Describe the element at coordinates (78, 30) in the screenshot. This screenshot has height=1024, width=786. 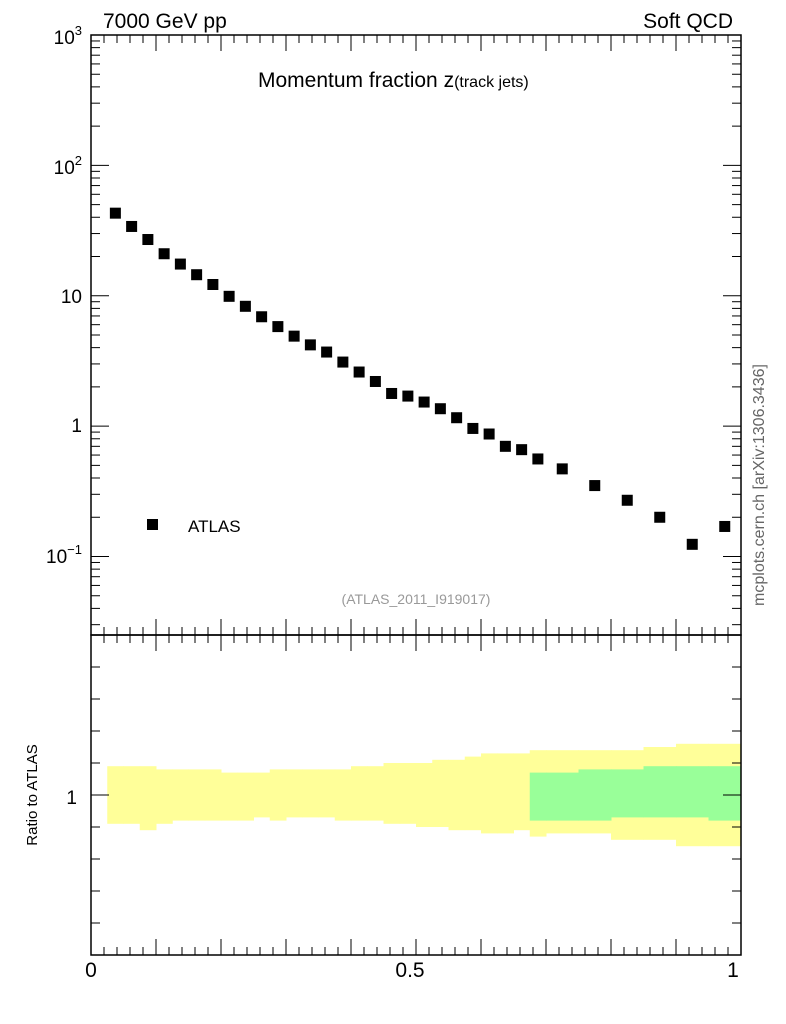
I see `y-tick-label-1000-exp: 3` at that location.